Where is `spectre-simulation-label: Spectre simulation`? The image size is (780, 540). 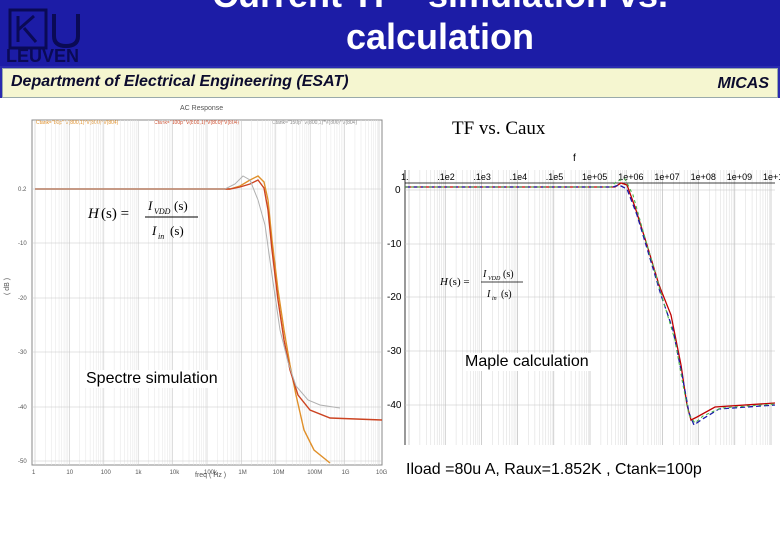
spectre-simulation-label: Spectre simulation is located at coordinates (152, 379).